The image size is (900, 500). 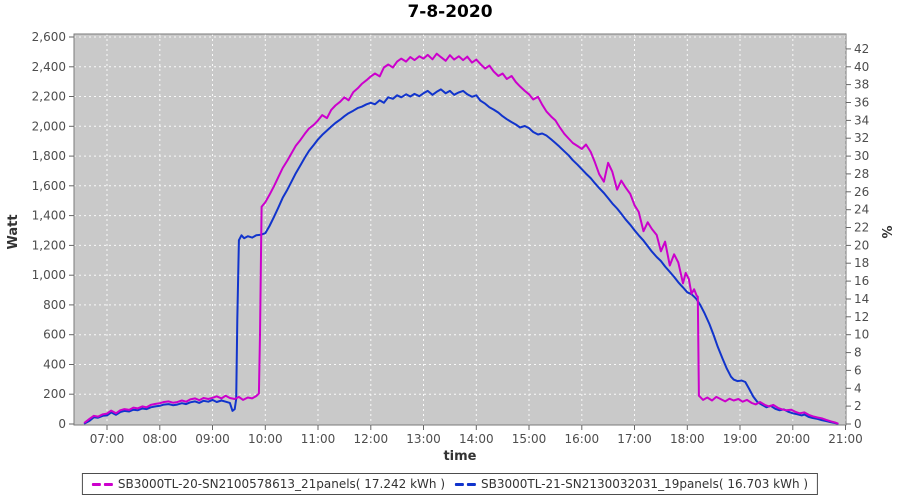 What do you see at coordinates (49, 67) in the screenshot?
I see `svg-text: 2,400` at bounding box center [49, 67].